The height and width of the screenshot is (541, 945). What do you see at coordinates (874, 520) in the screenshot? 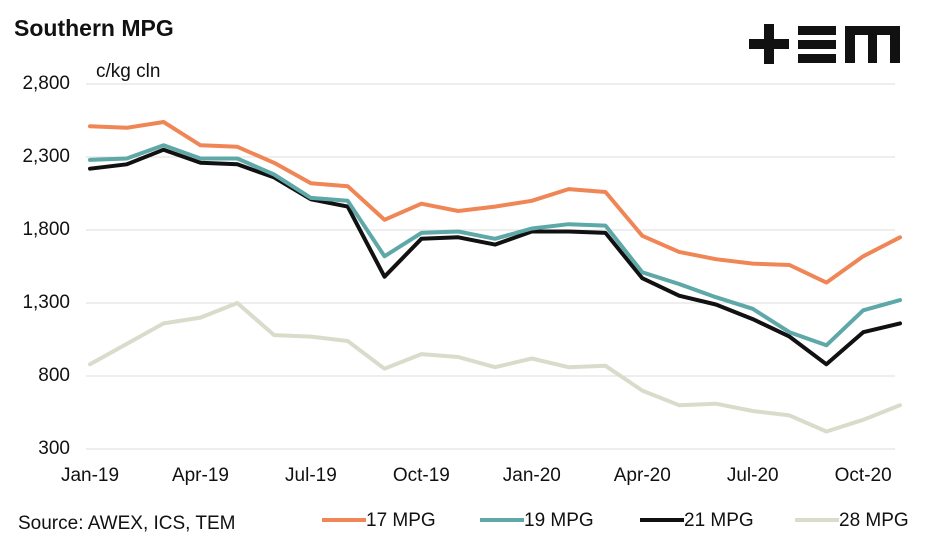
I see `legend-label: 28 MPG` at bounding box center [874, 520].